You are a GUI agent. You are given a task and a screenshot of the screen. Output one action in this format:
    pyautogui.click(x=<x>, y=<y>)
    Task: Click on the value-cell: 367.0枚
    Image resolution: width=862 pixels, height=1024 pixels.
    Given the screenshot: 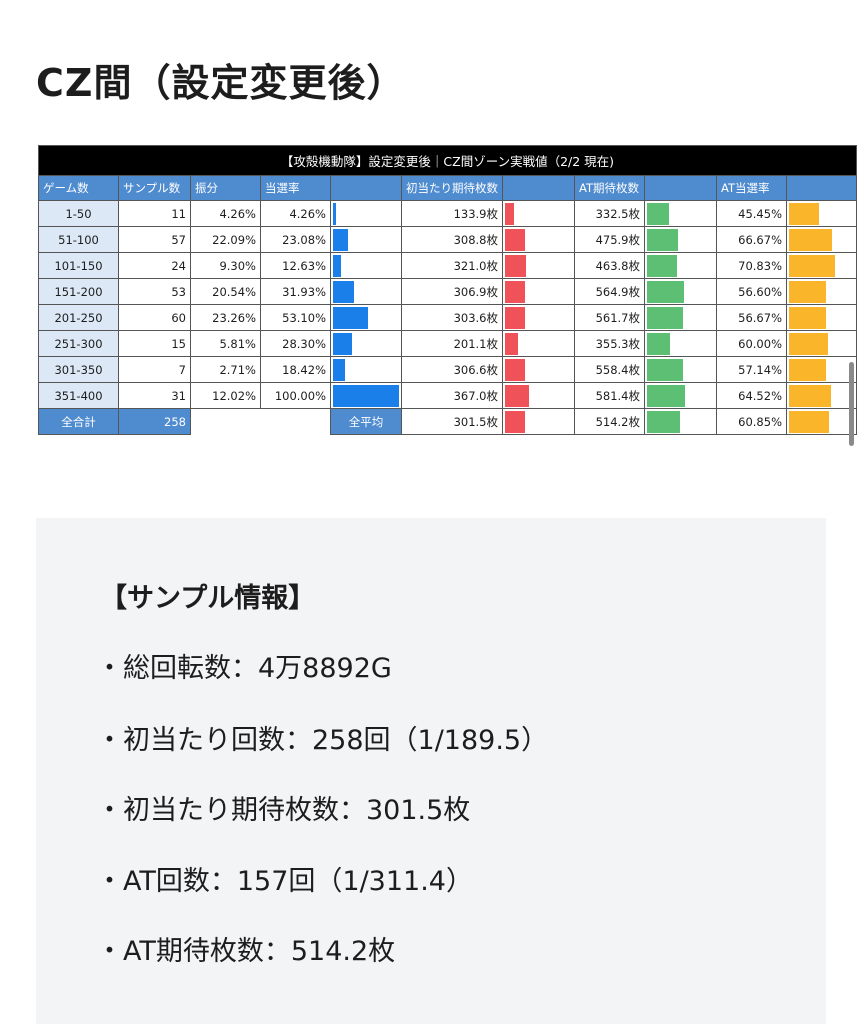 What is the action you would take?
    pyautogui.click(x=452, y=395)
    